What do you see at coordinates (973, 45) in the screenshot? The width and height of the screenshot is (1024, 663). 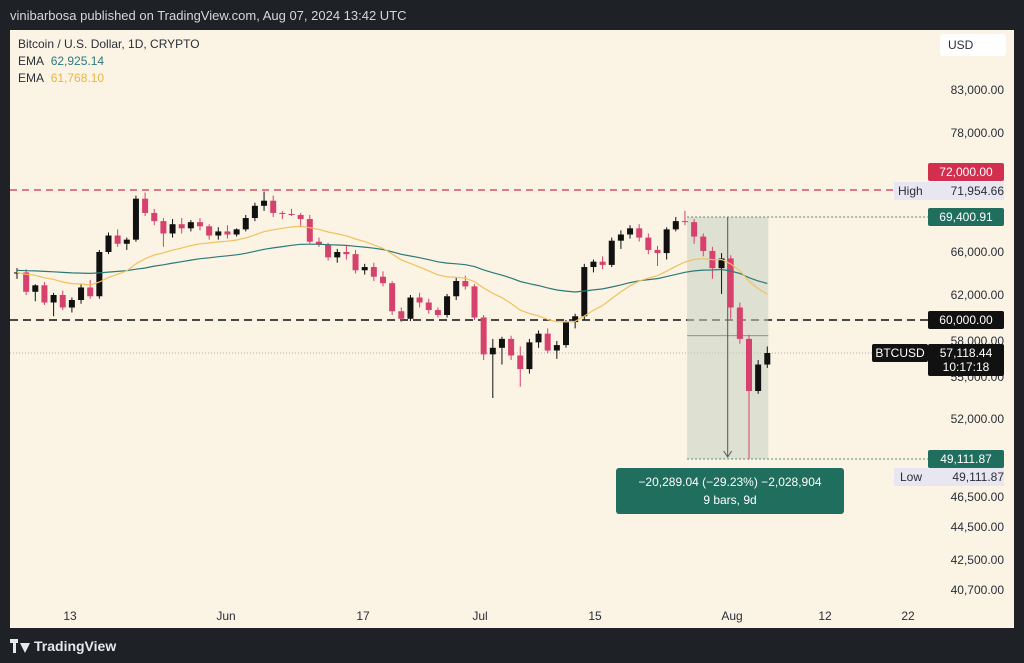 I see `currency-selector: USD` at bounding box center [973, 45].